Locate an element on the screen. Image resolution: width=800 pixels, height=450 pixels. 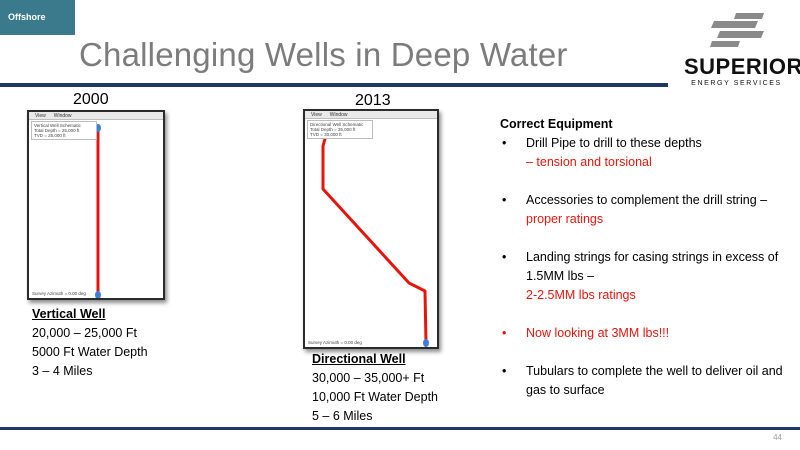
legend-line: Total Depth = 35,000 ft is located at coordinates (333, 129).